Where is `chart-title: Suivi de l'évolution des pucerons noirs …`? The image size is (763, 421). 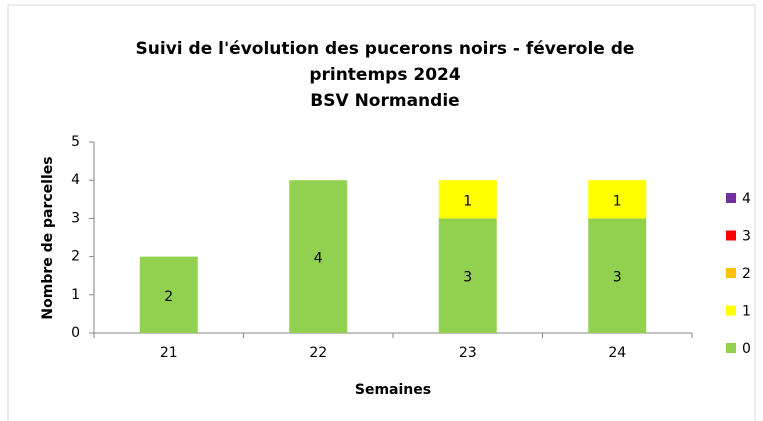 chart-title: Suivi de l'évolution des pucerons noirs … is located at coordinates (385, 62).